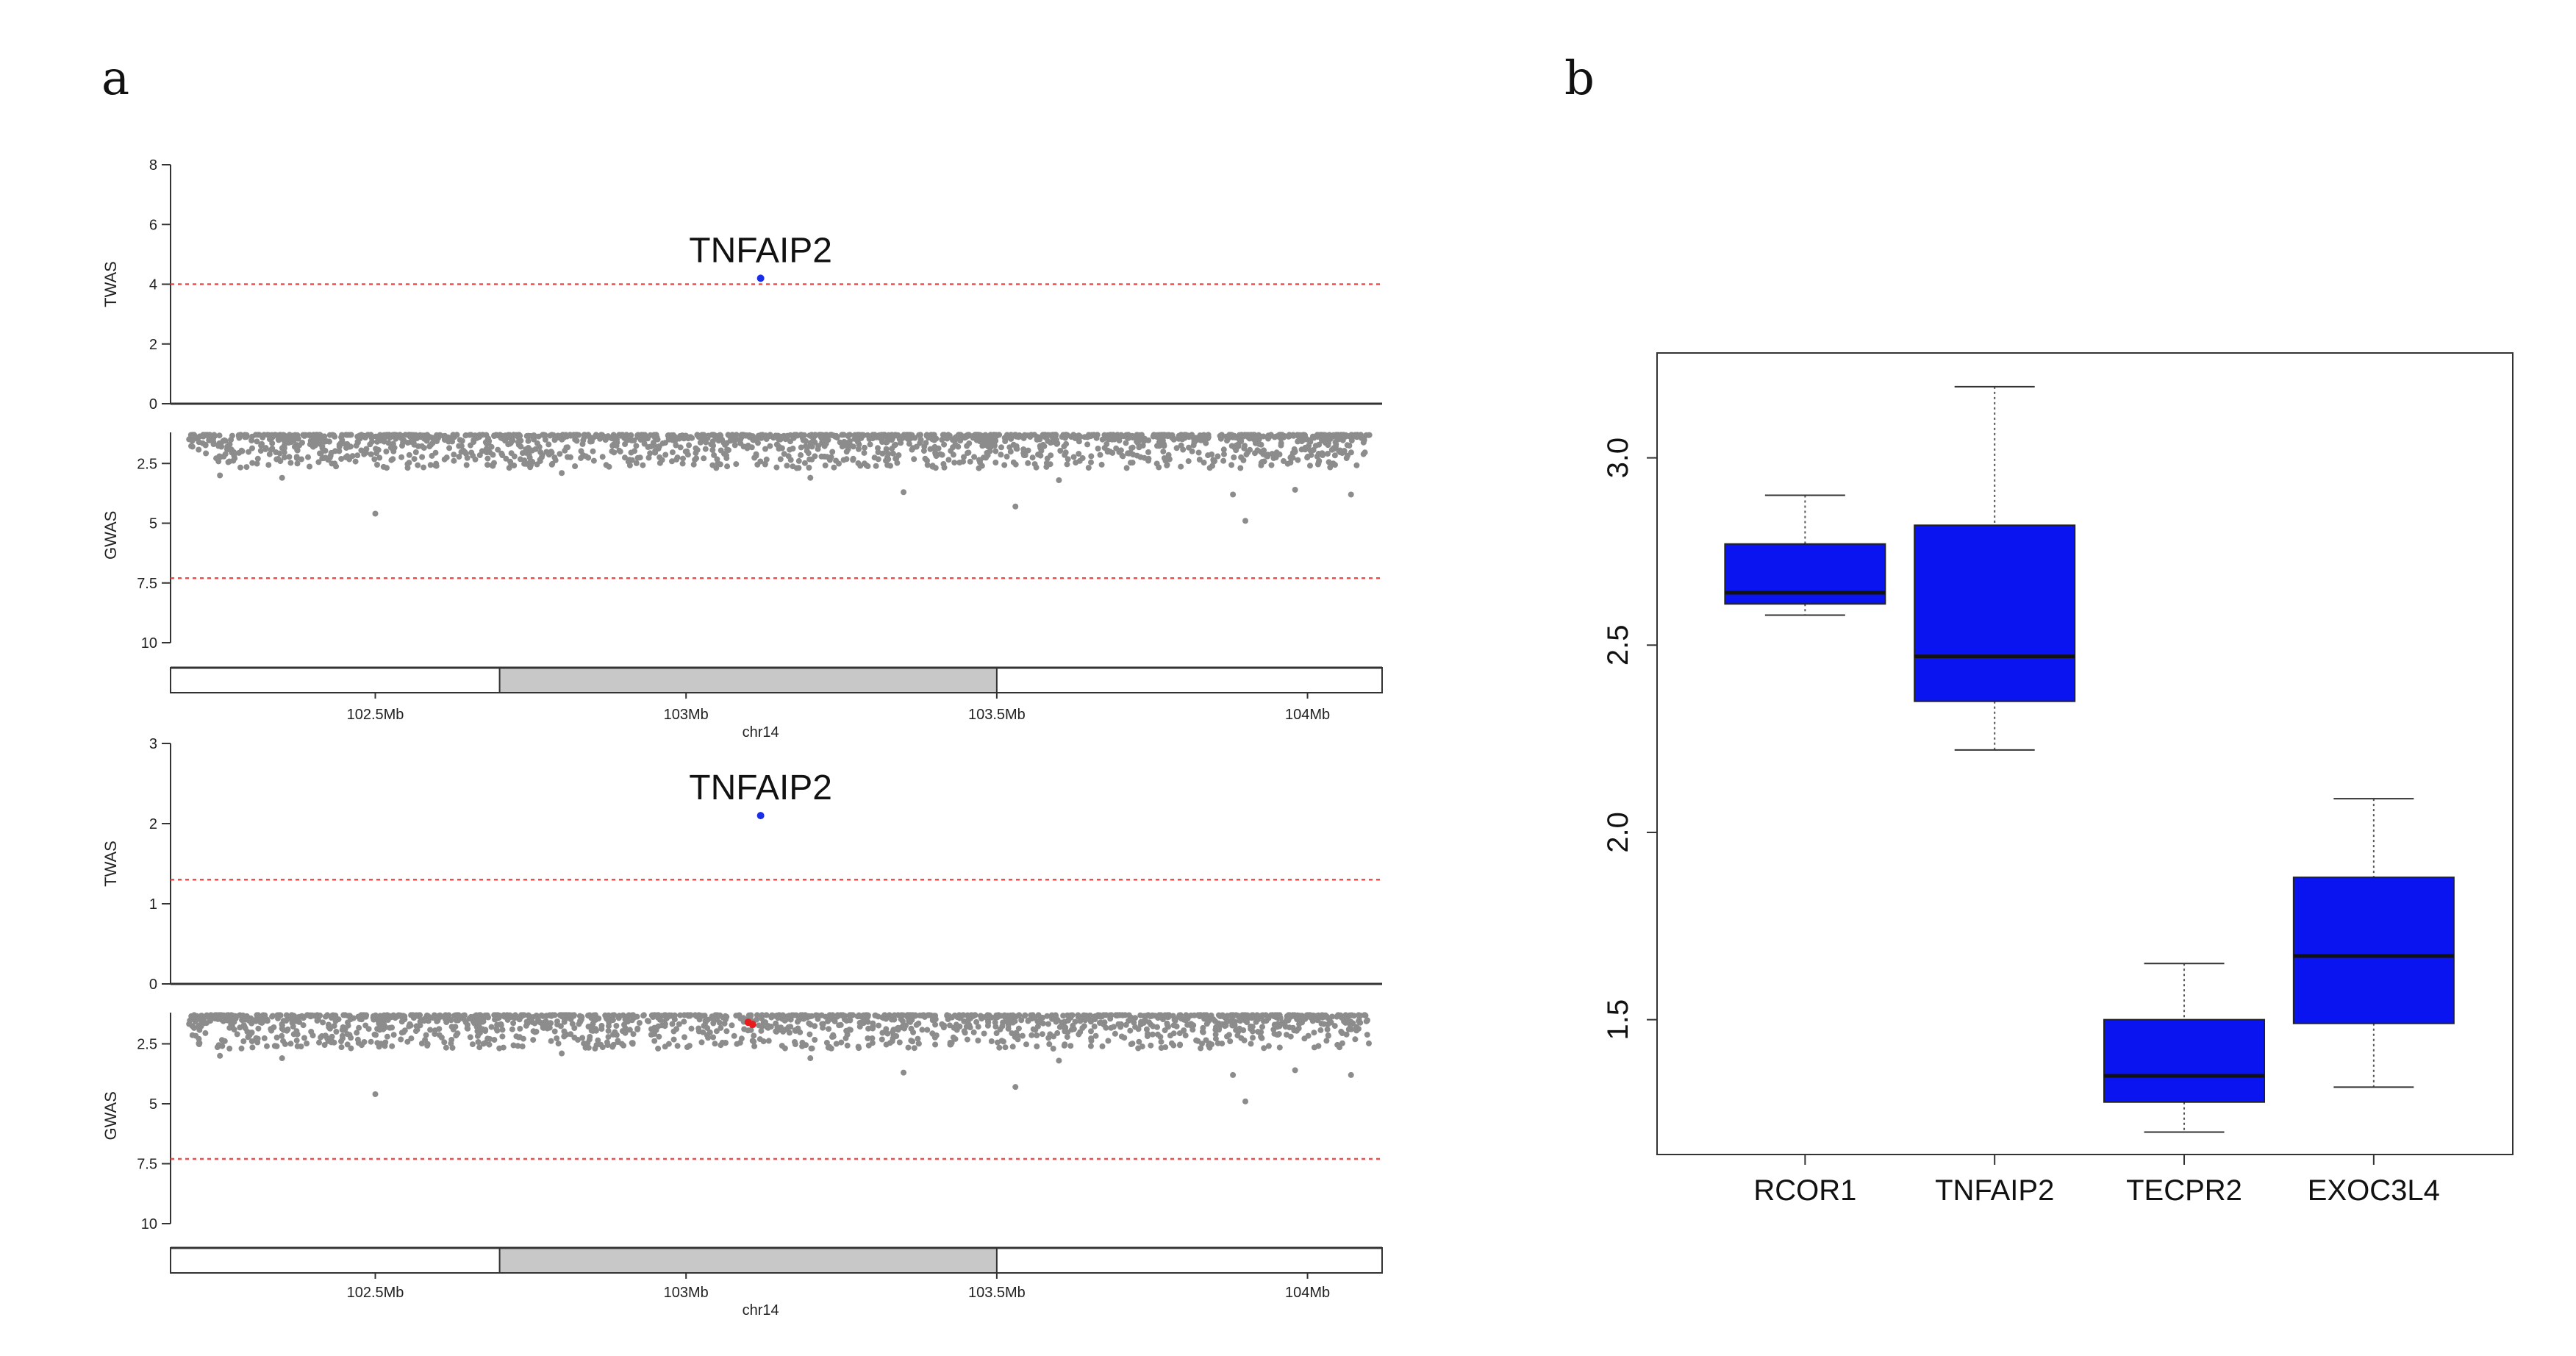 The width and height of the screenshot is (2576, 1356). Describe the element at coordinates (752, 1025) in the screenshot. I see `gwas-highlight-point` at that location.